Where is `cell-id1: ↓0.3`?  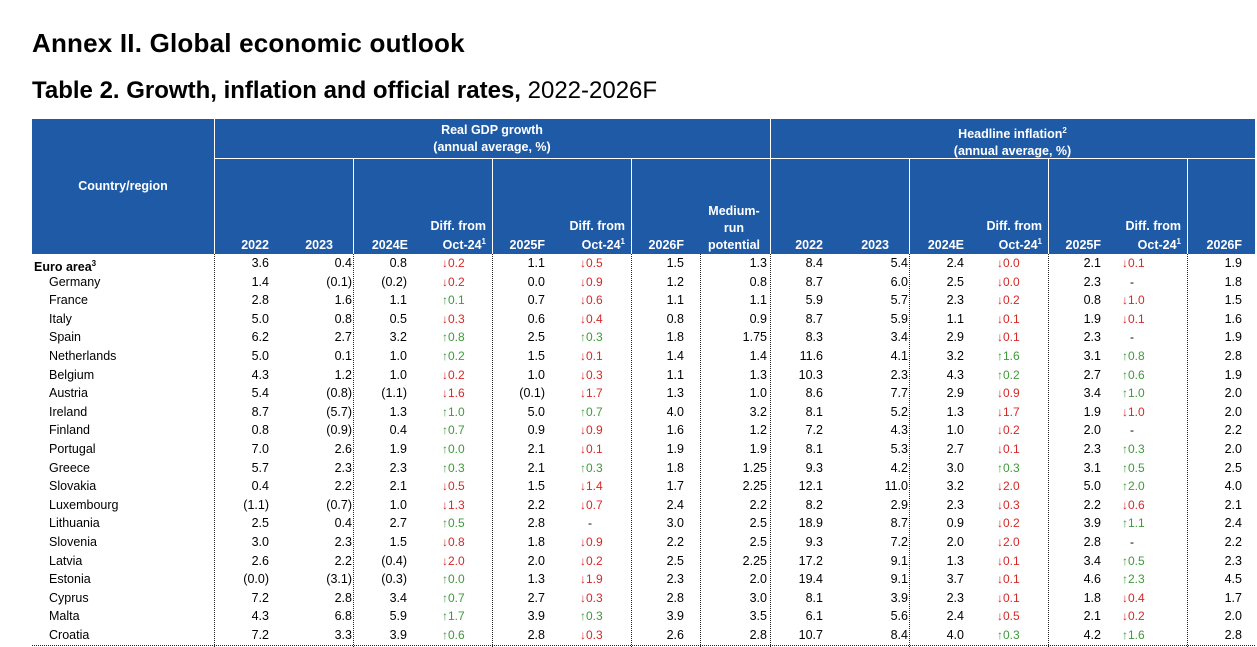
cell-id1: ↓0.3 is located at coordinates (1008, 504).